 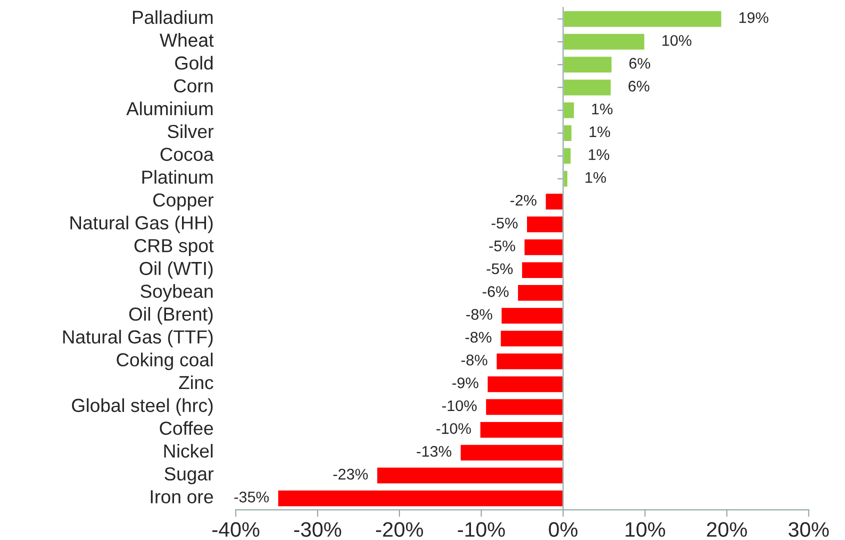 I want to click on x-tick-label: -40%, so click(x=236, y=529).